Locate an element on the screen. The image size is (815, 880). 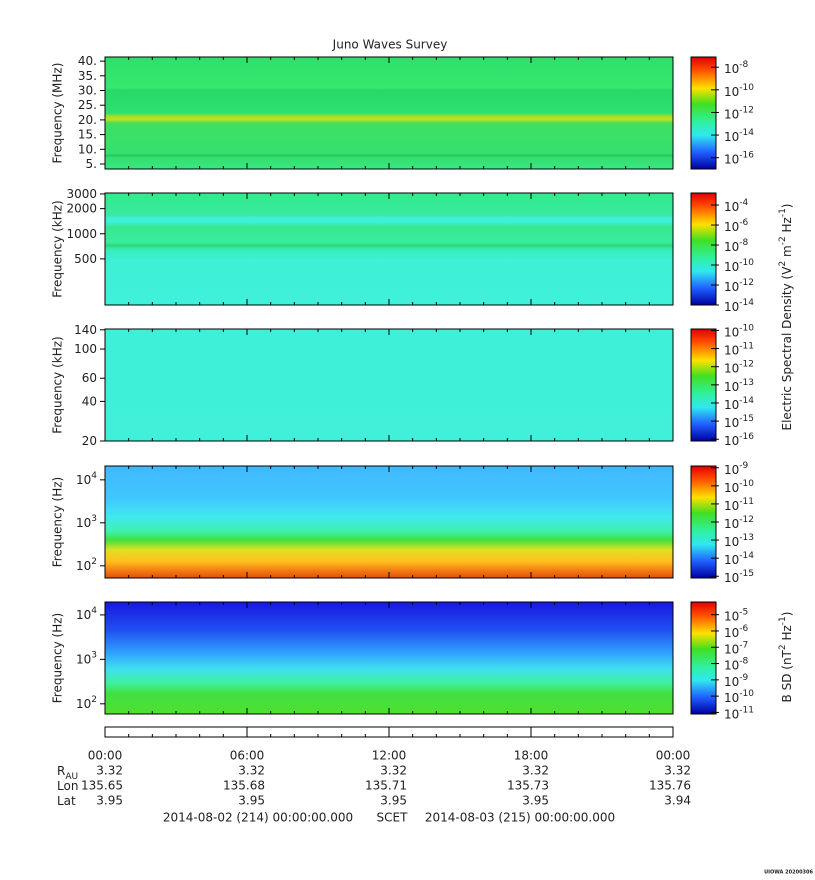
colorbar-label-part: B SD (nT is located at coordinates (787, 675).